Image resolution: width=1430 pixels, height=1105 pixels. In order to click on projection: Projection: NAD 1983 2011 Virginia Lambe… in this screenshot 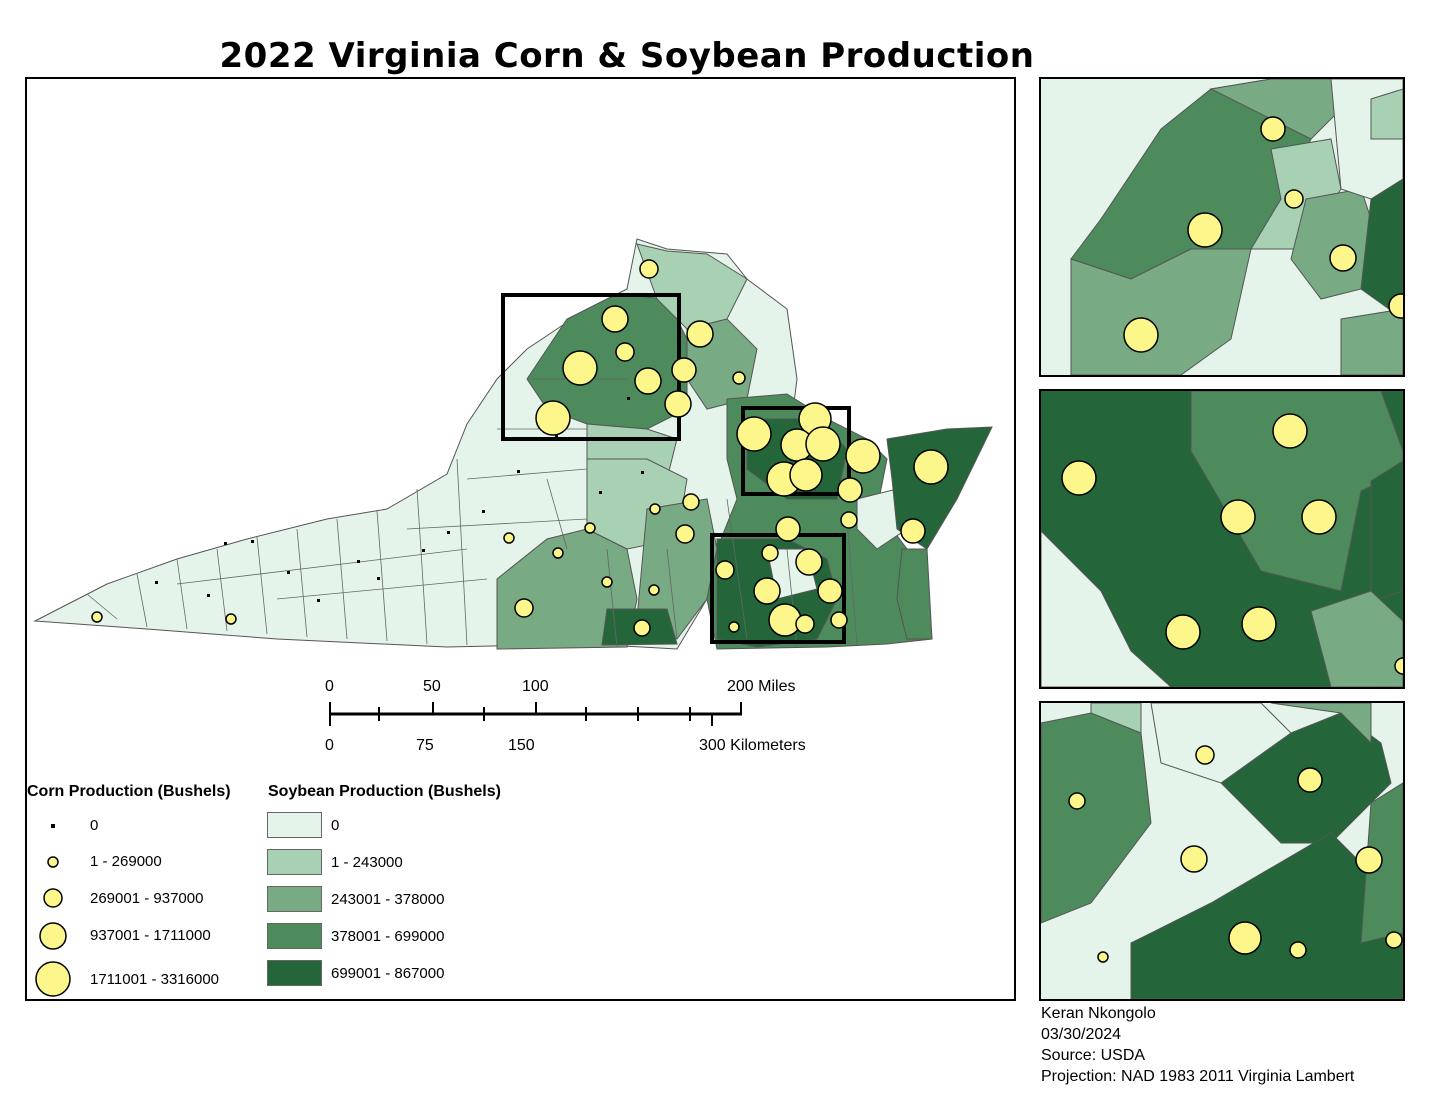, I will do `click(1198, 1076)`.